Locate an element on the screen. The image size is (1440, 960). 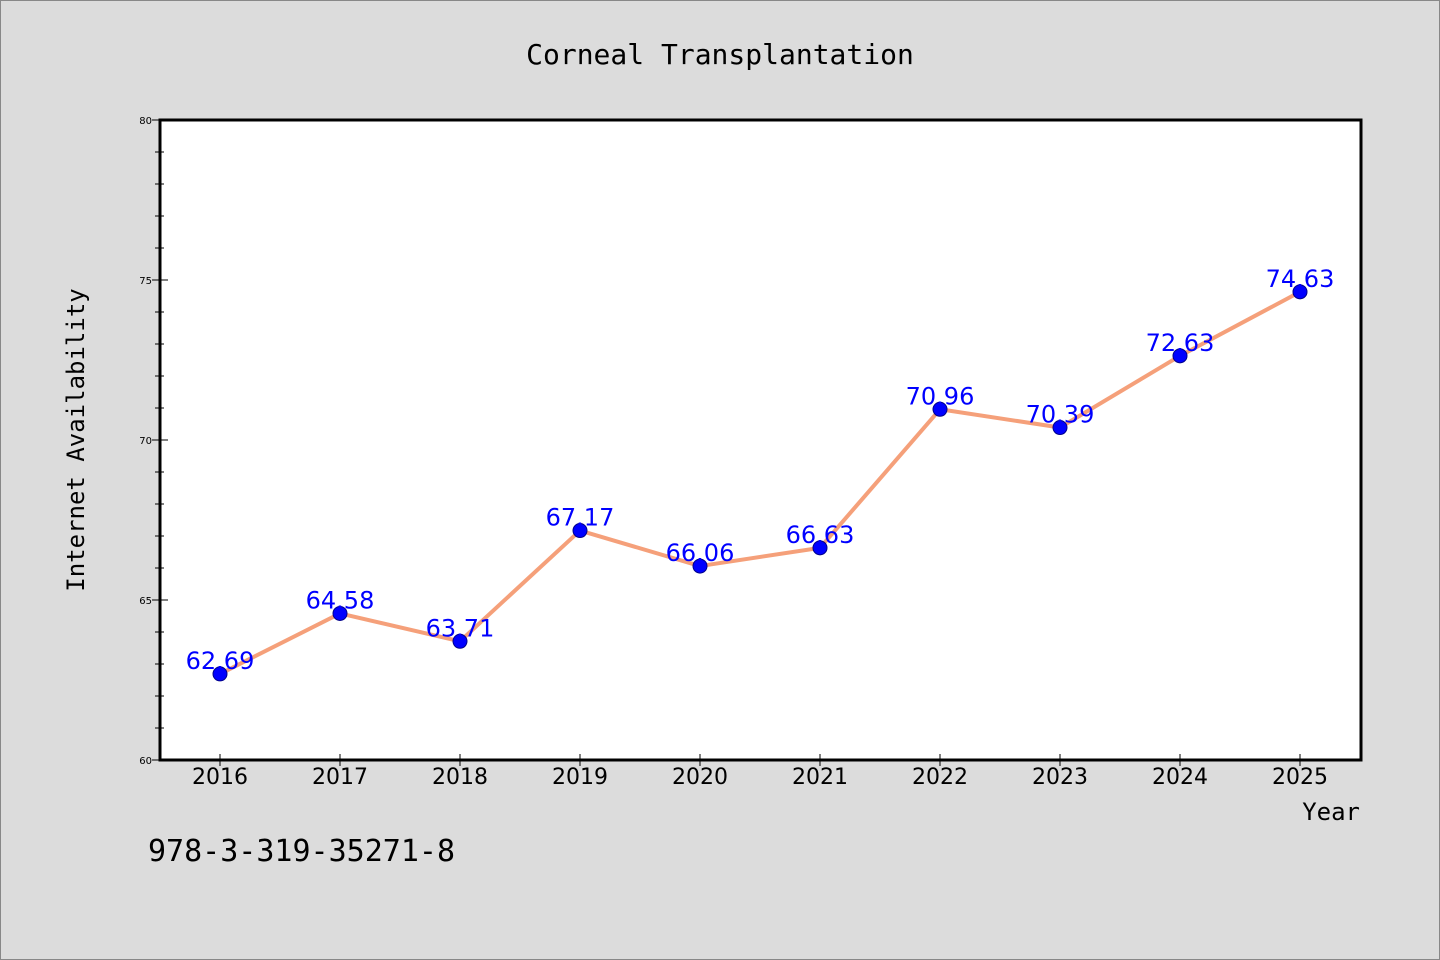
y-tick-label: 80 is located at coordinates (145, 121).